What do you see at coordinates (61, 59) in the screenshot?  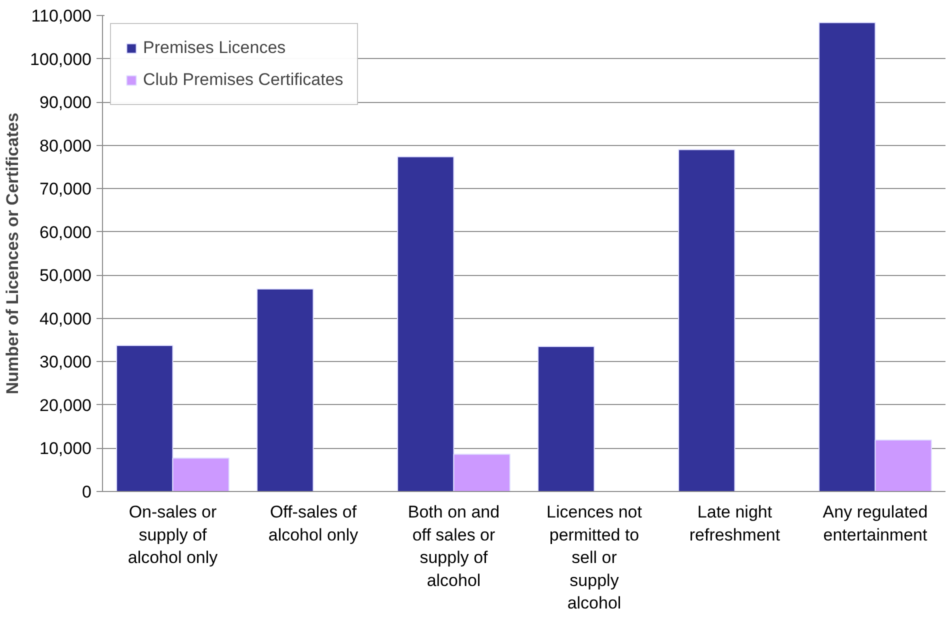 I see `y-tick-label: 100,000` at bounding box center [61, 59].